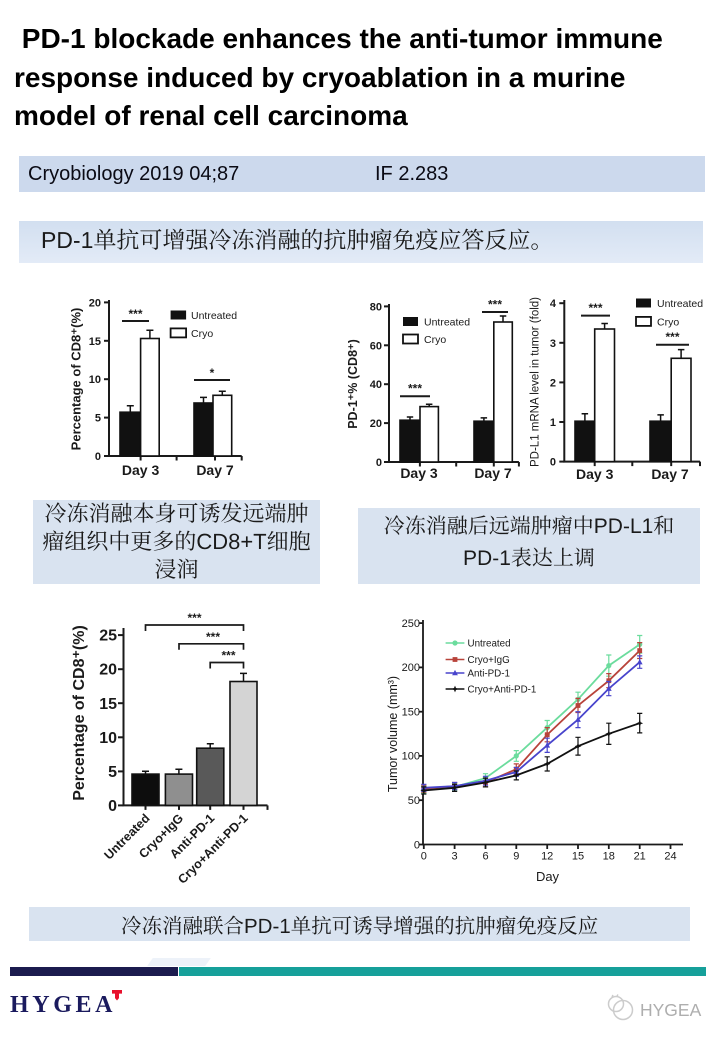 This screenshot has height=1040, width=720. Describe the element at coordinates (376, 307) in the screenshot. I see `svg-text: 80` at that location.